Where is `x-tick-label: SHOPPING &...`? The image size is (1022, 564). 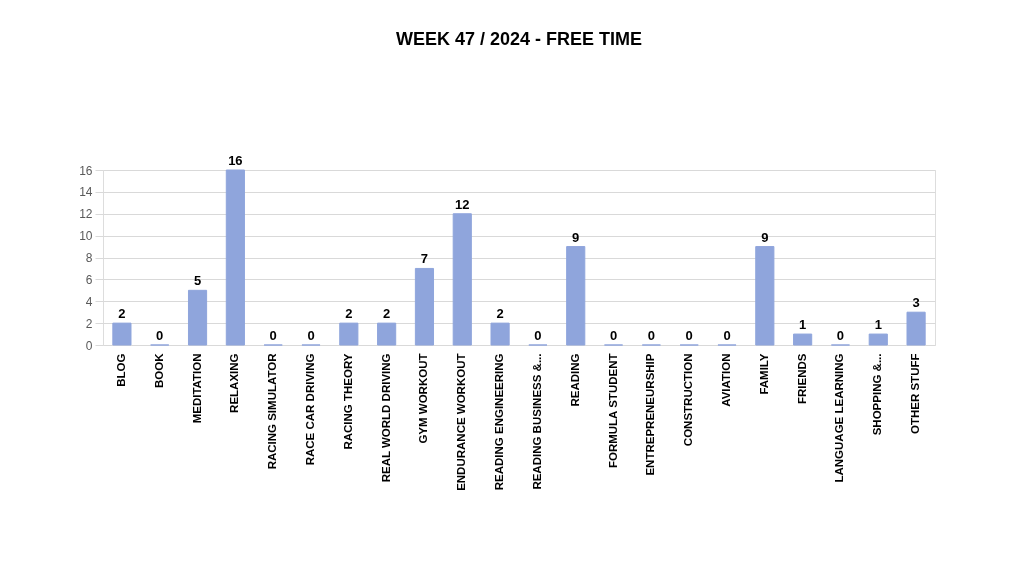 x-tick-label: SHOPPING &... is located at coordinates (877, 394).